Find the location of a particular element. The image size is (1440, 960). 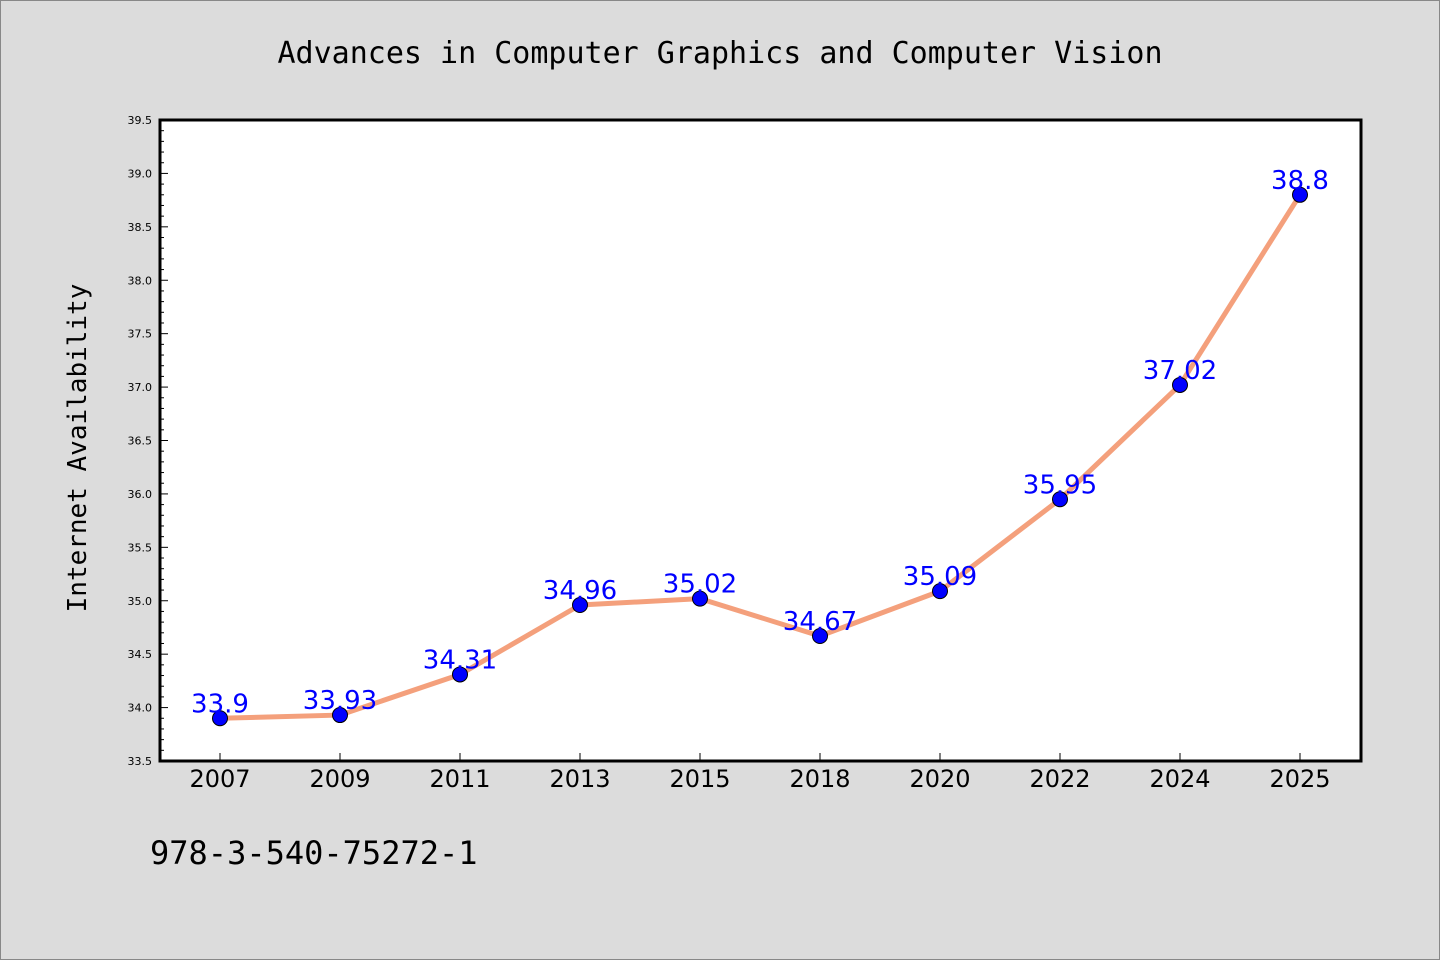

data-label: 35.02 is located at coordinates (700, 585).